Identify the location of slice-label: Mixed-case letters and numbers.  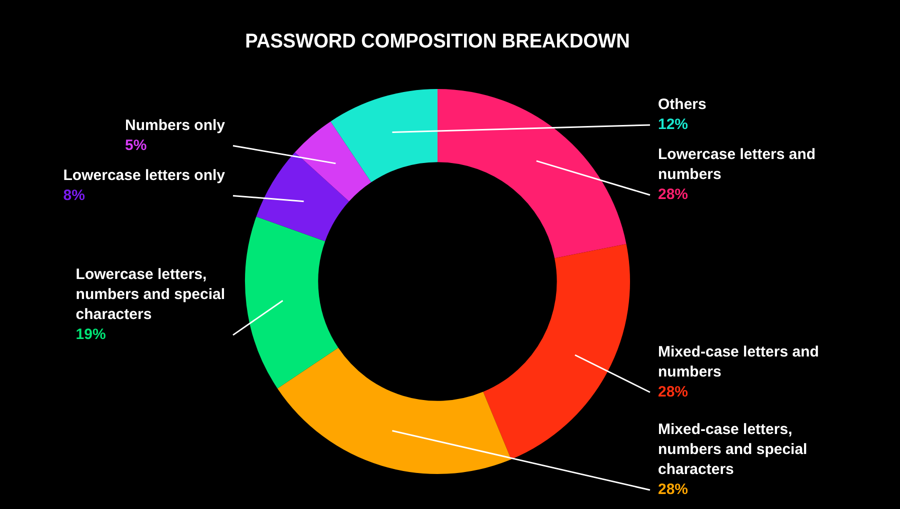
(738, 361).